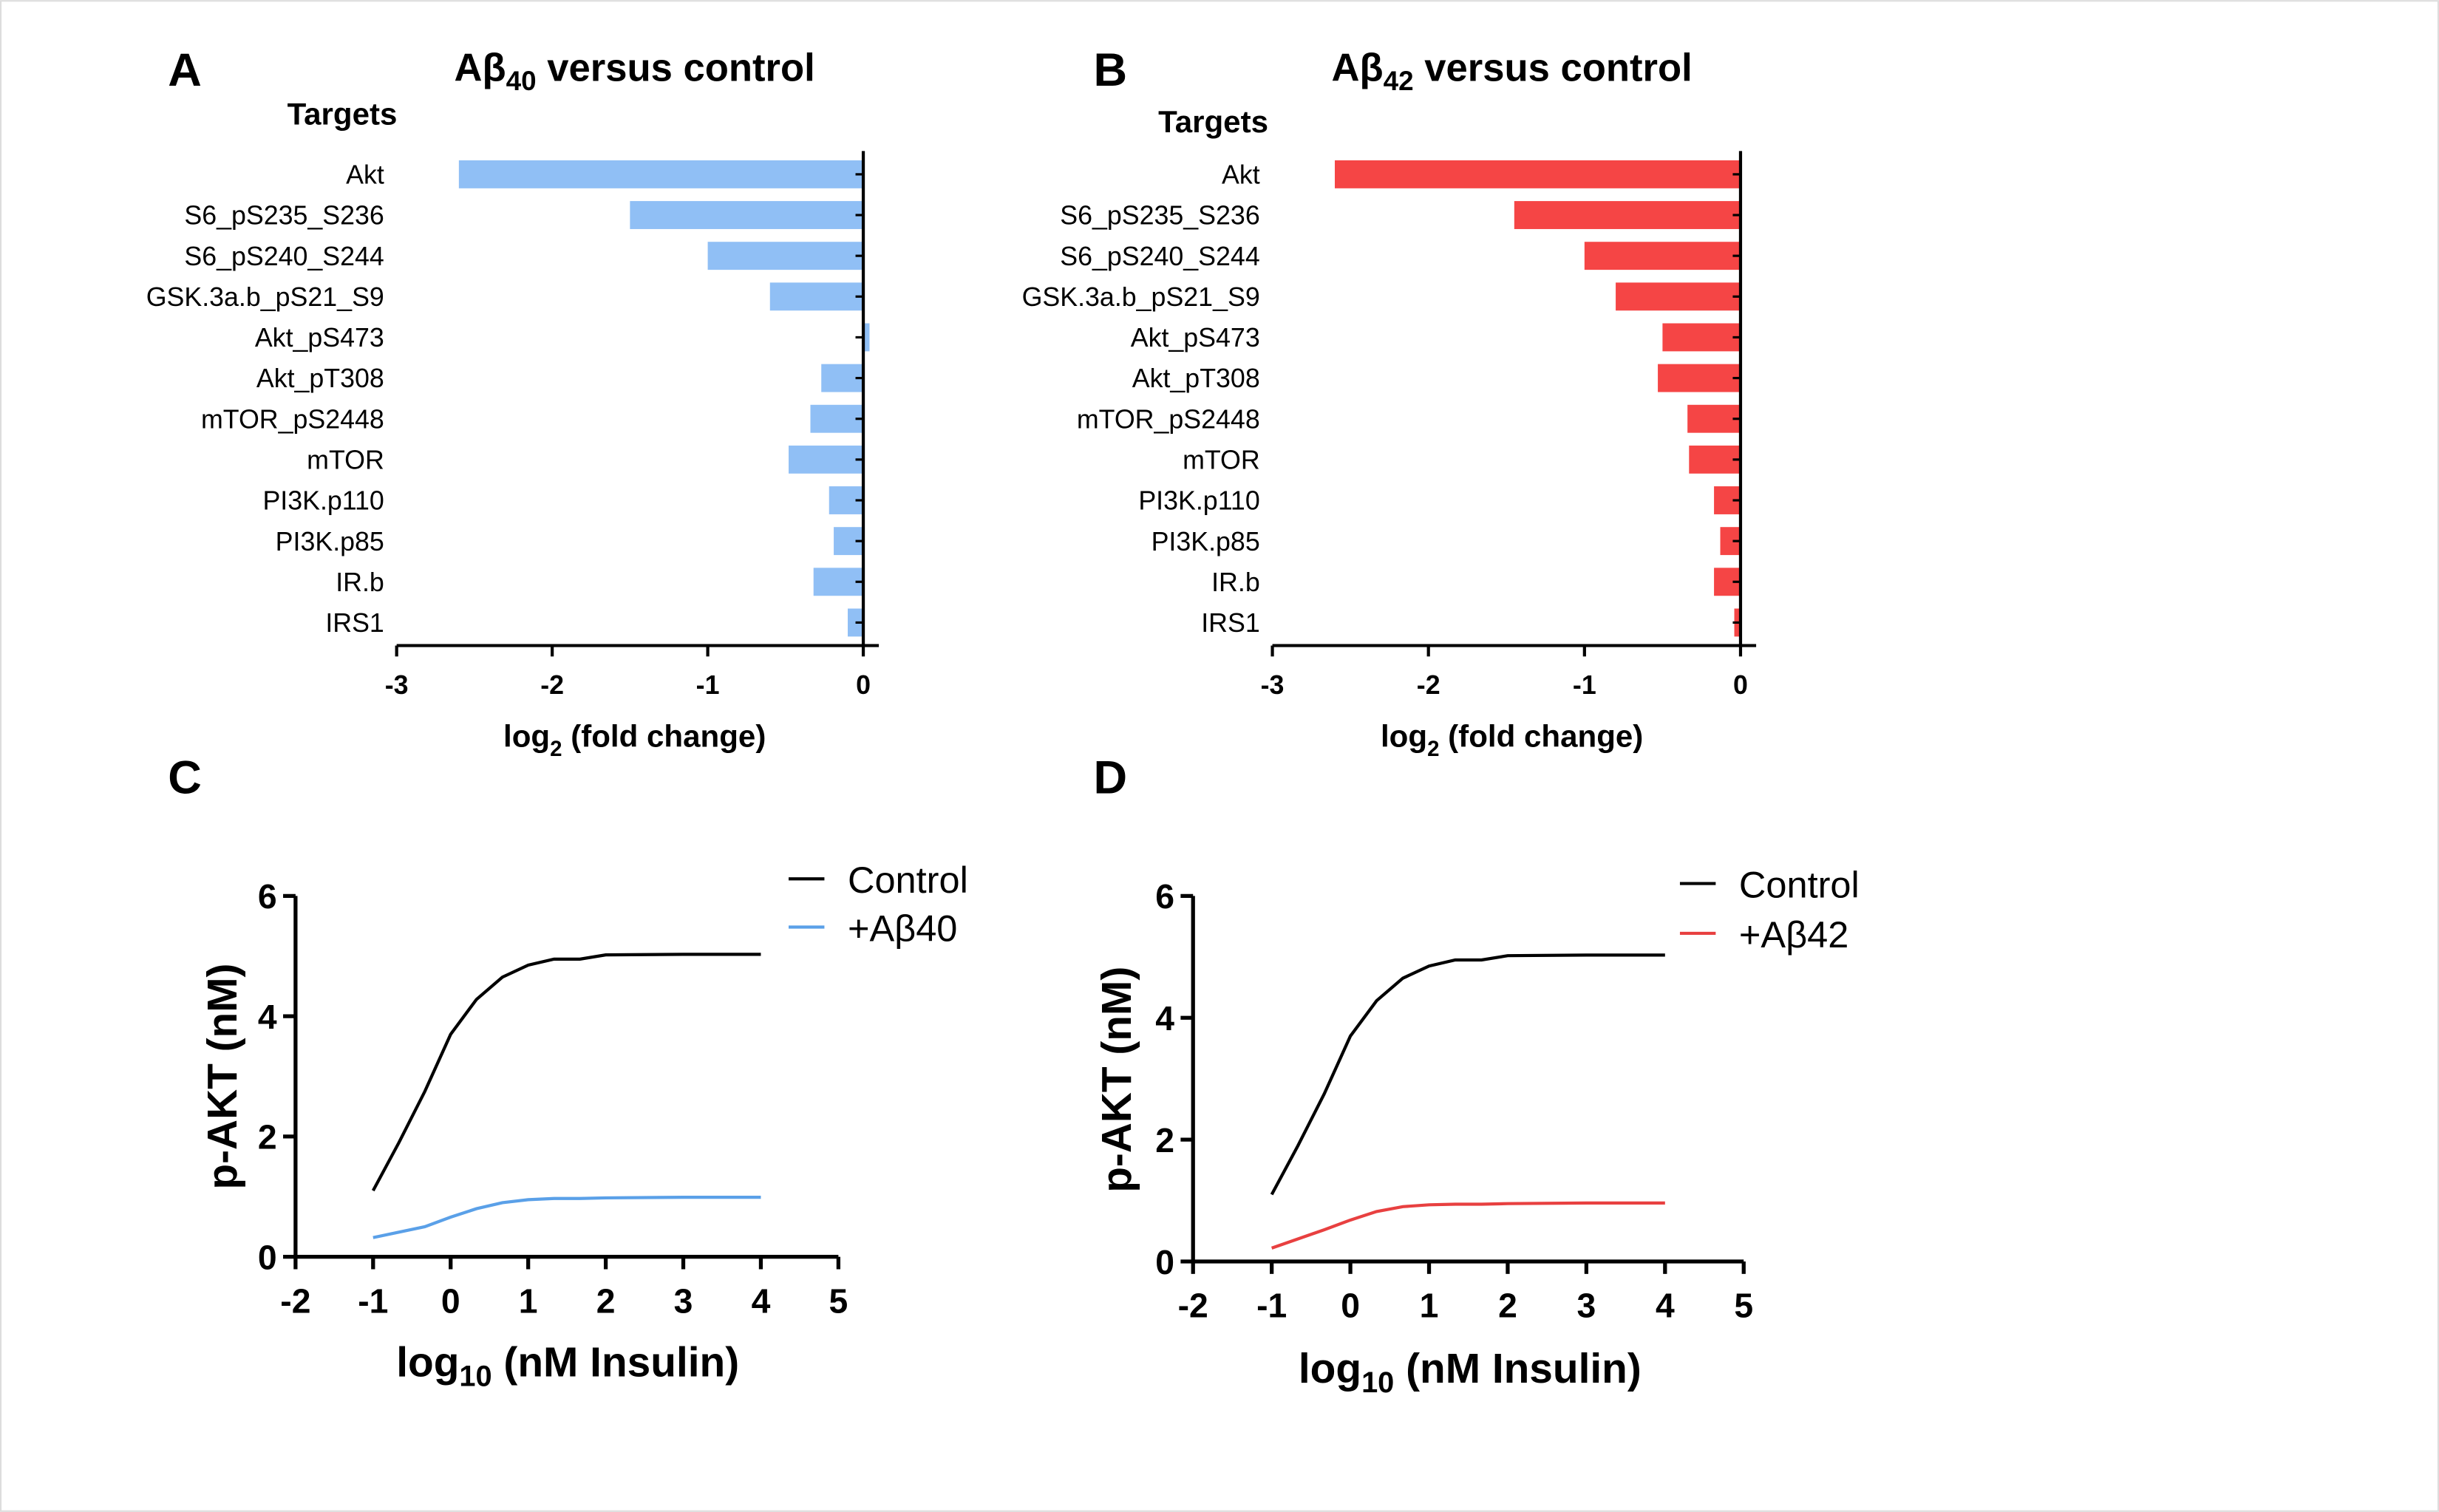  I want to click on panel-label: A, so click(185, 70).